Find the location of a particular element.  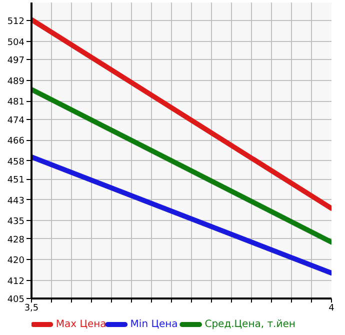

y-tick-label: 405 is located at coordinates (16, 300).